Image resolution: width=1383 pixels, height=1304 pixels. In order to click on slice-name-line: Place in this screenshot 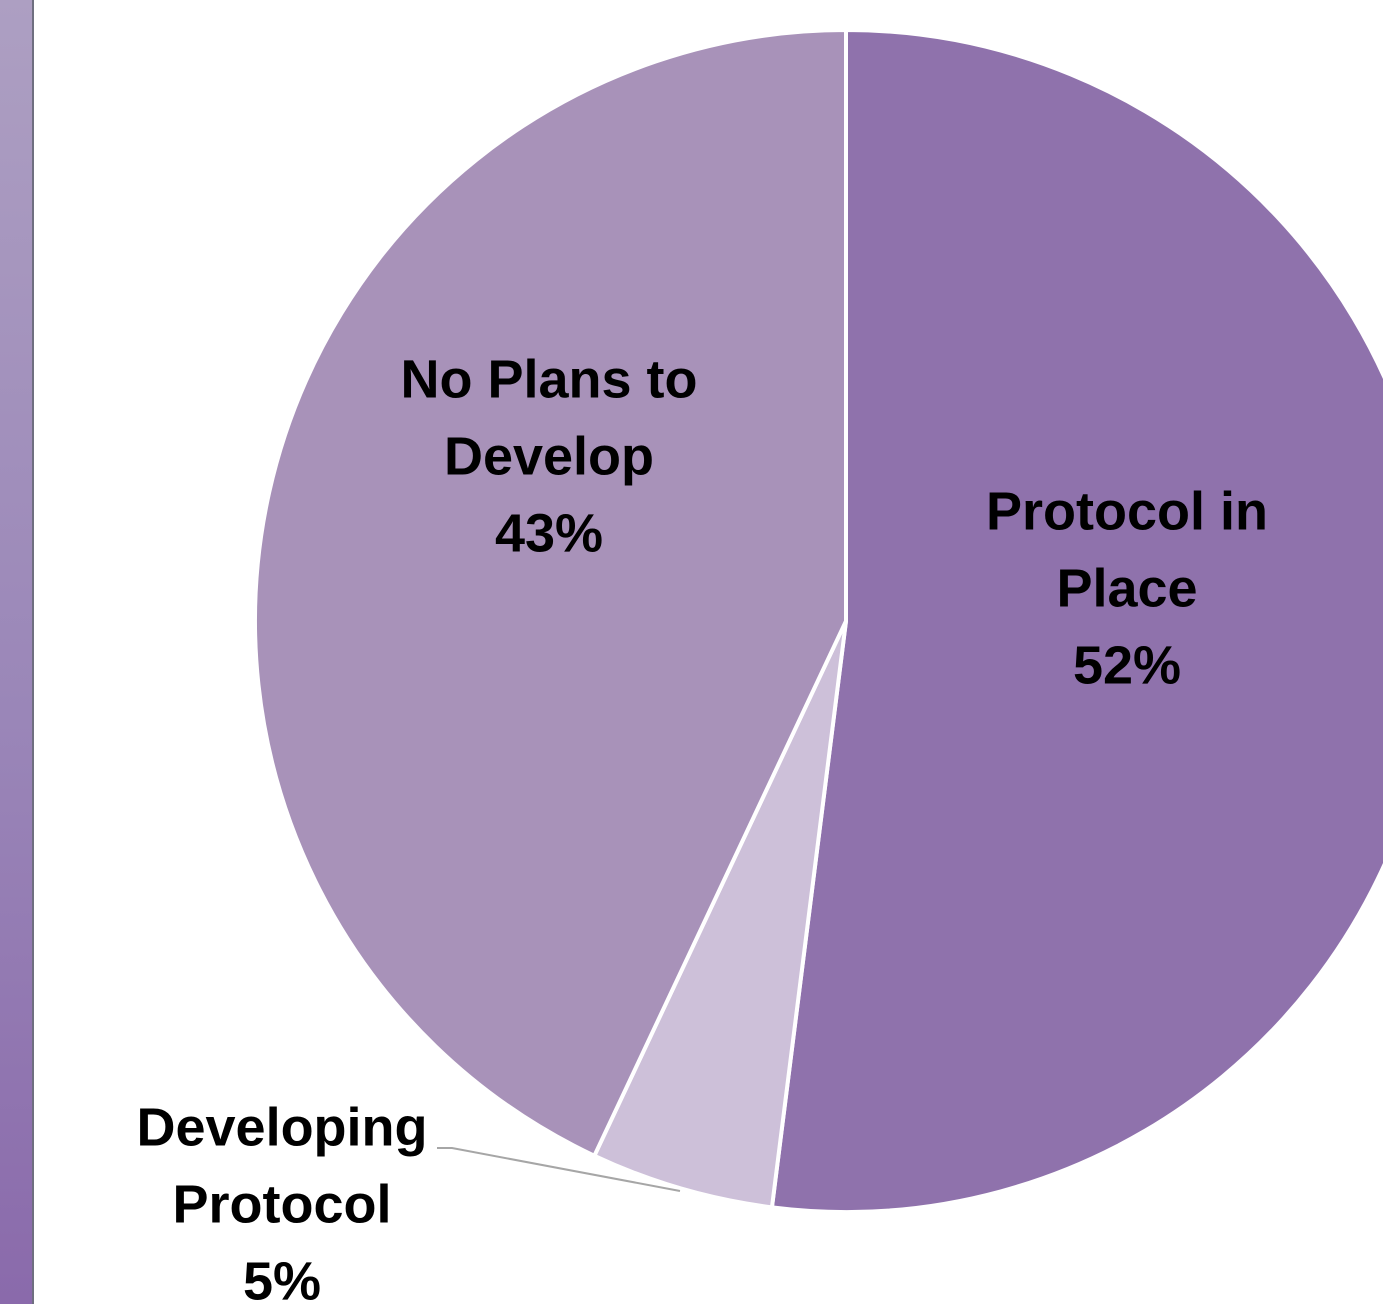, I will do `click(1126, 588)`.